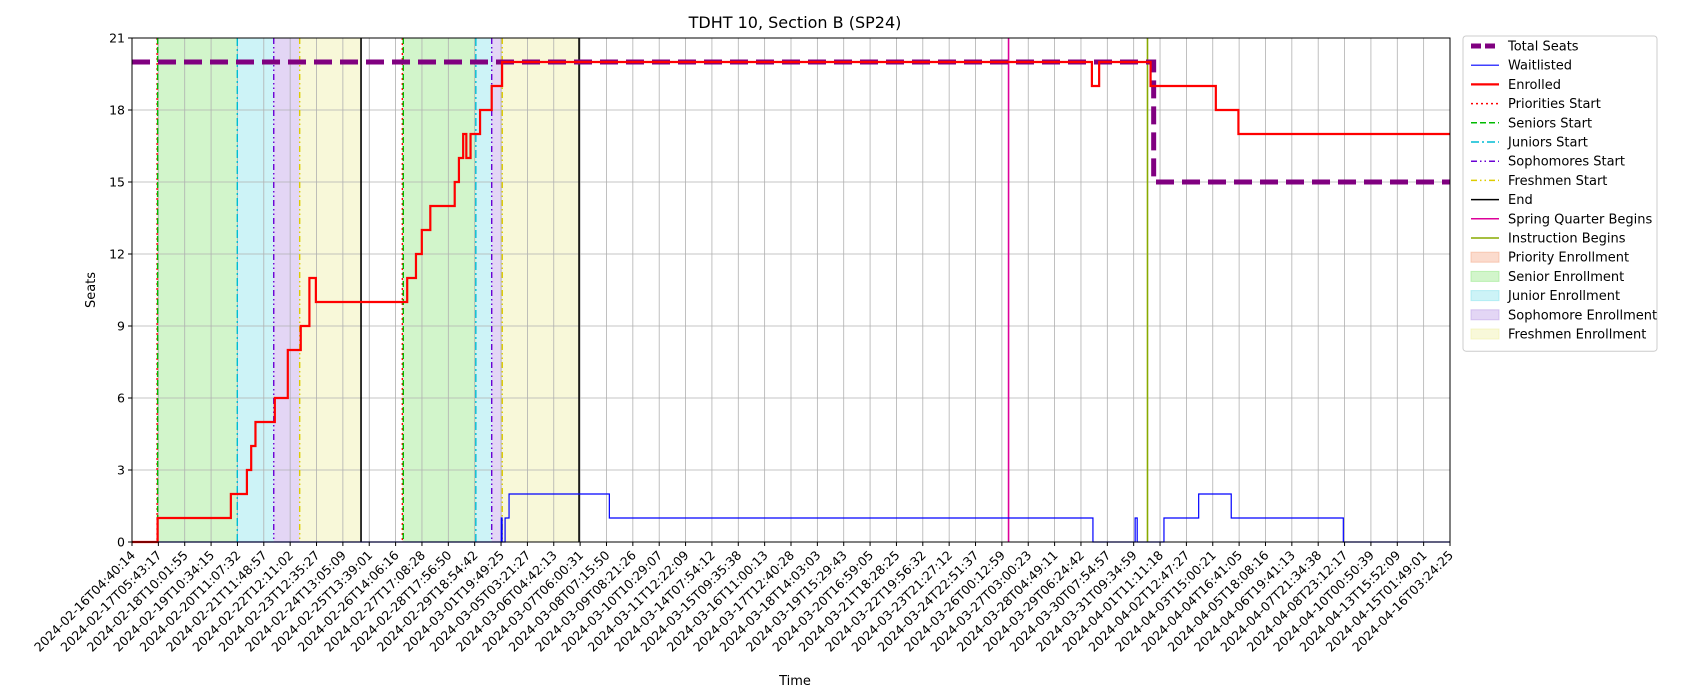 The image size is (1700, 700). I want to click on legend-item-junior-enrollment: Junior Enrollment, so click(1545, 296).